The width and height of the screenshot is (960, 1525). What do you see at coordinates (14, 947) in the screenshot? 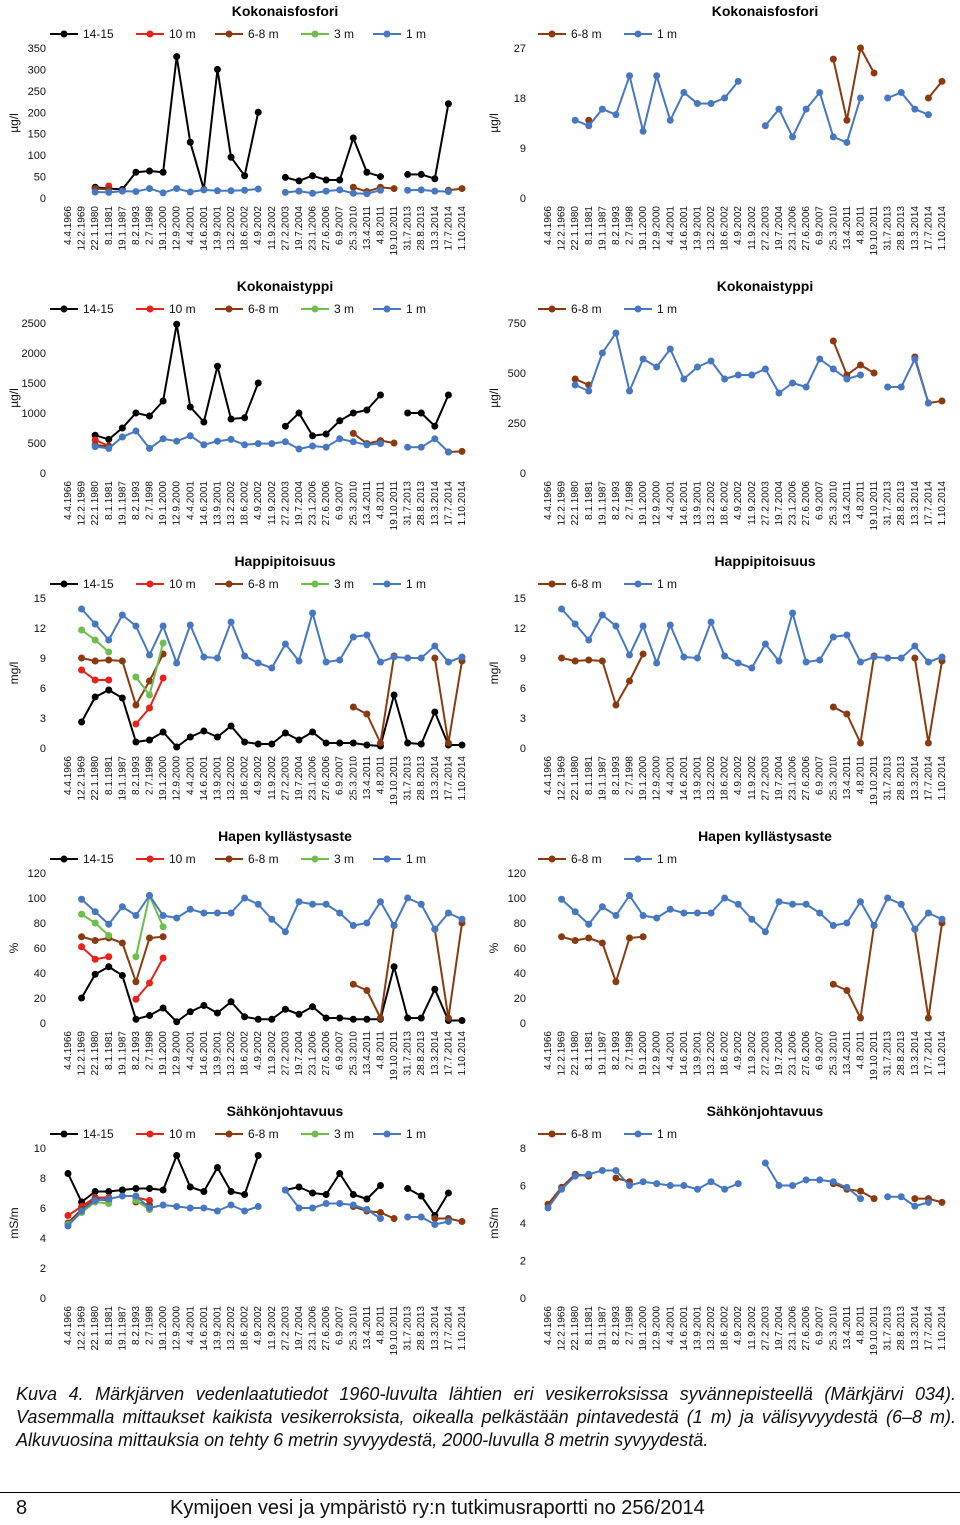
I see `y-axis-label: %` at bounding box center [14, 947].